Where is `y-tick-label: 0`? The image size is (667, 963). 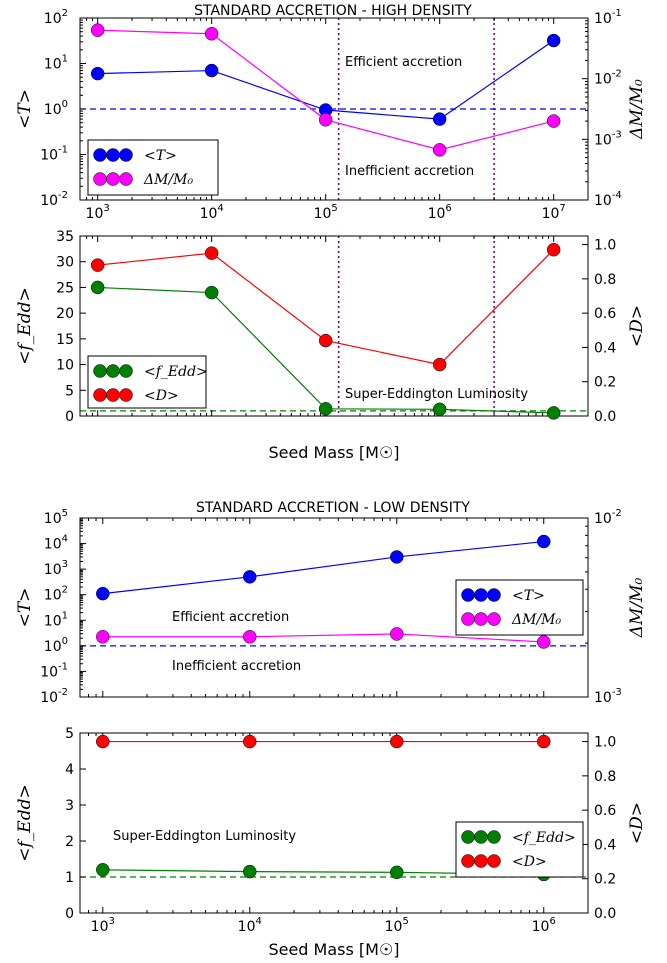
y-tick-label: 0 is located at coordinates (69, 417).